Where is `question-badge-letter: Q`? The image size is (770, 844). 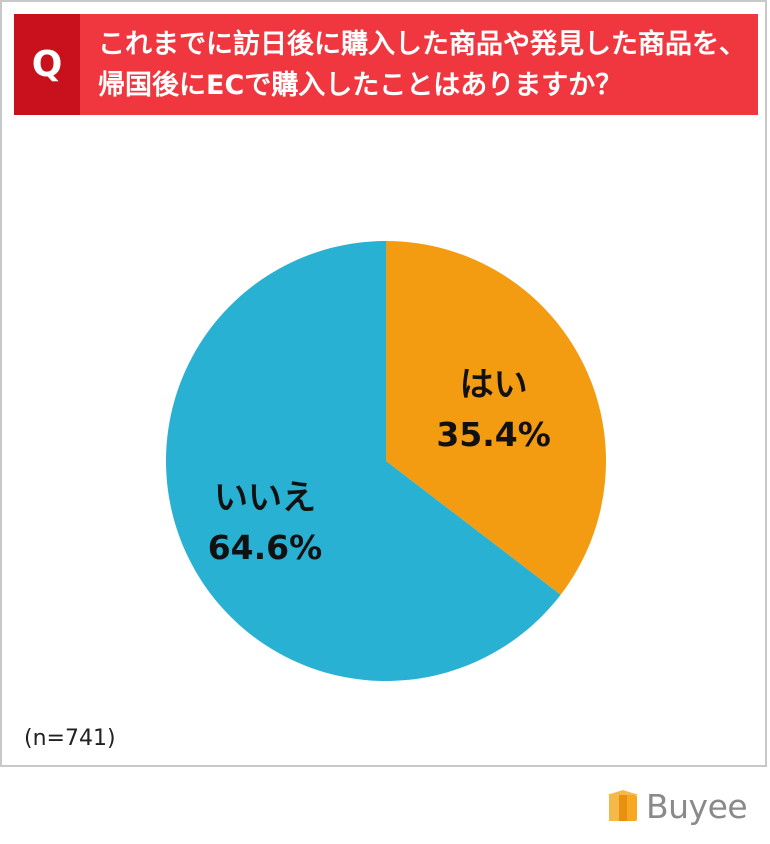 question-badge-letter: Q is located at coordinates (47, 64).